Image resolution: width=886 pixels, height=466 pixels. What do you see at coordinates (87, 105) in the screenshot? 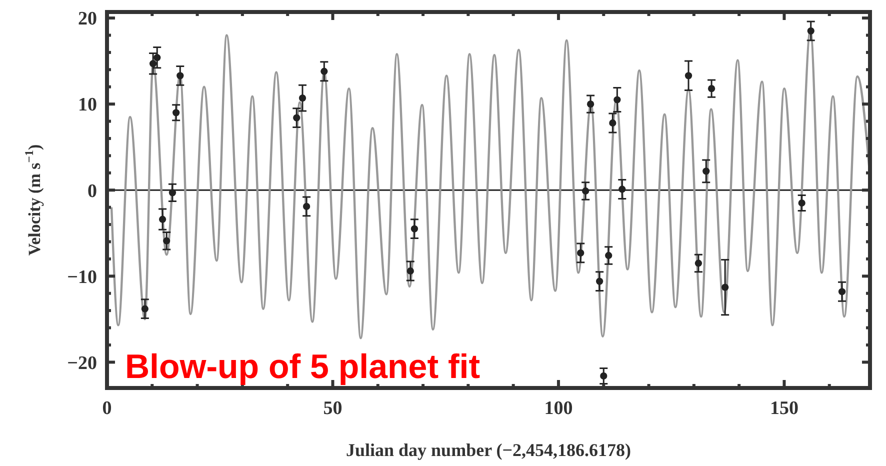
I see `y-tick-label: 10` at bounding box center [87, 105].